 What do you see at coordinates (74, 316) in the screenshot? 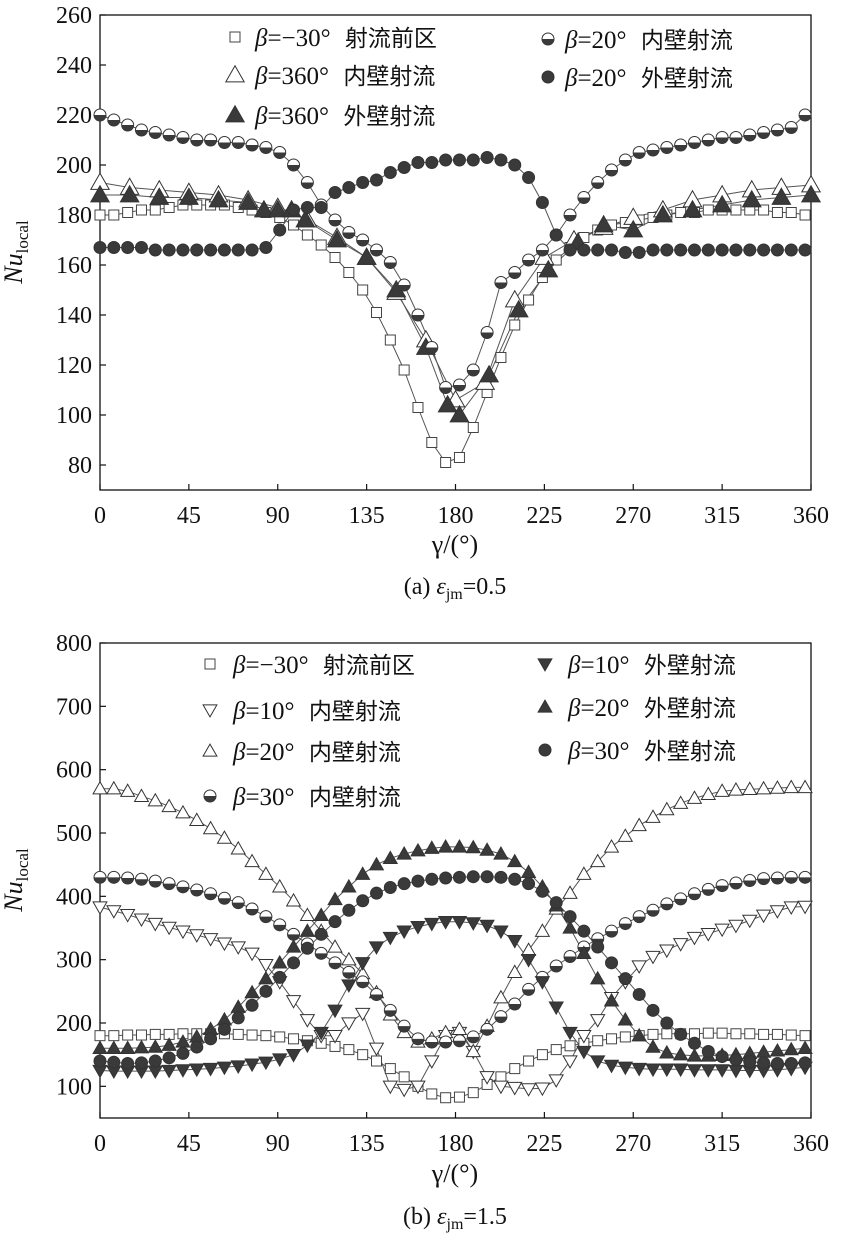
I see `panel-a-ytick-label: 140` at bounding box center [74, 316].